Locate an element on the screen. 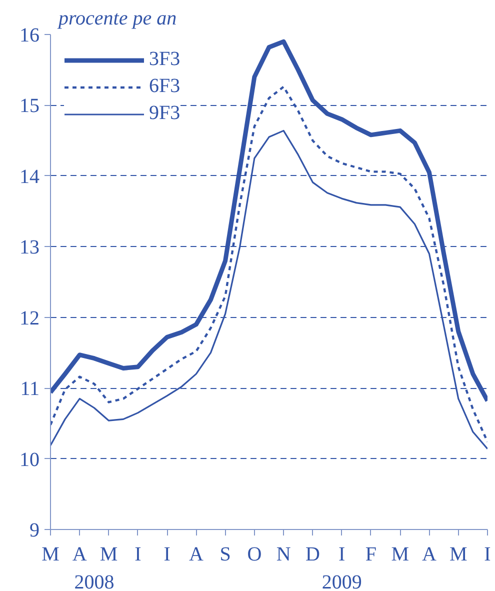 The image size is (495, 591). y-tick-label: 10 is located at coordinates (30, 459).